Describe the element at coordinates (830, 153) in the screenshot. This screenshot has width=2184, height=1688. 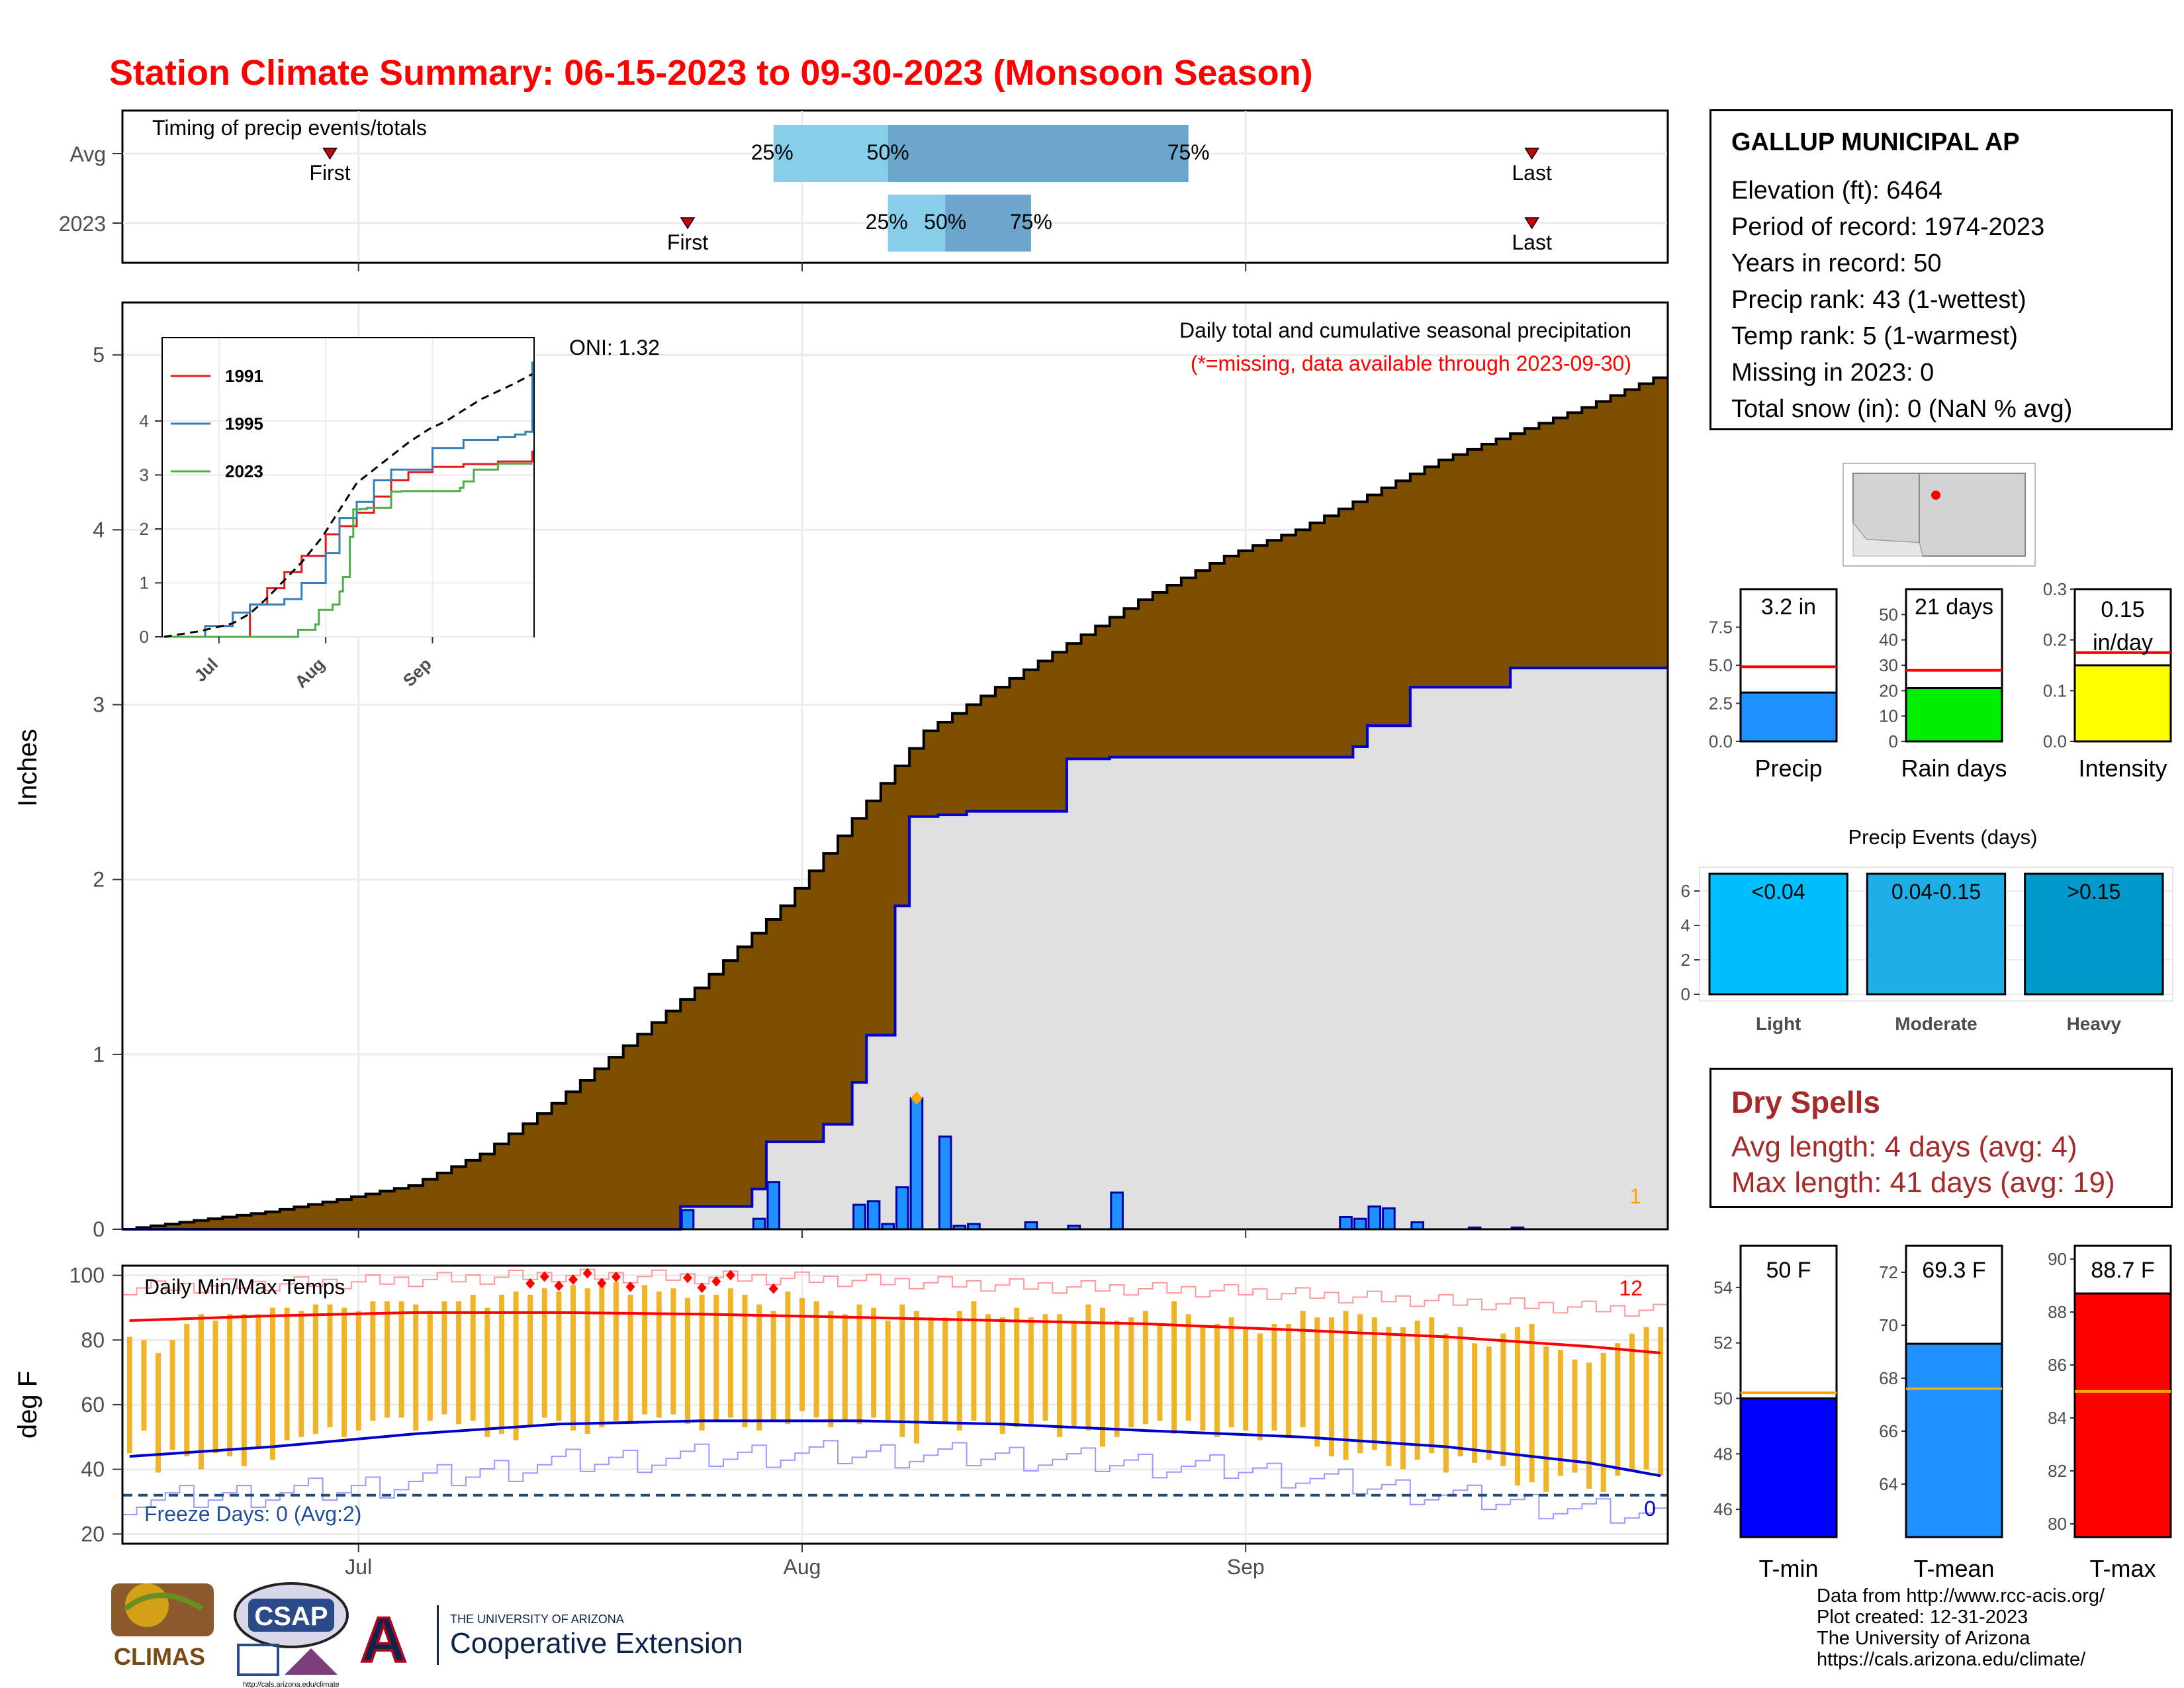
I see `timing-bar-light` at that location.